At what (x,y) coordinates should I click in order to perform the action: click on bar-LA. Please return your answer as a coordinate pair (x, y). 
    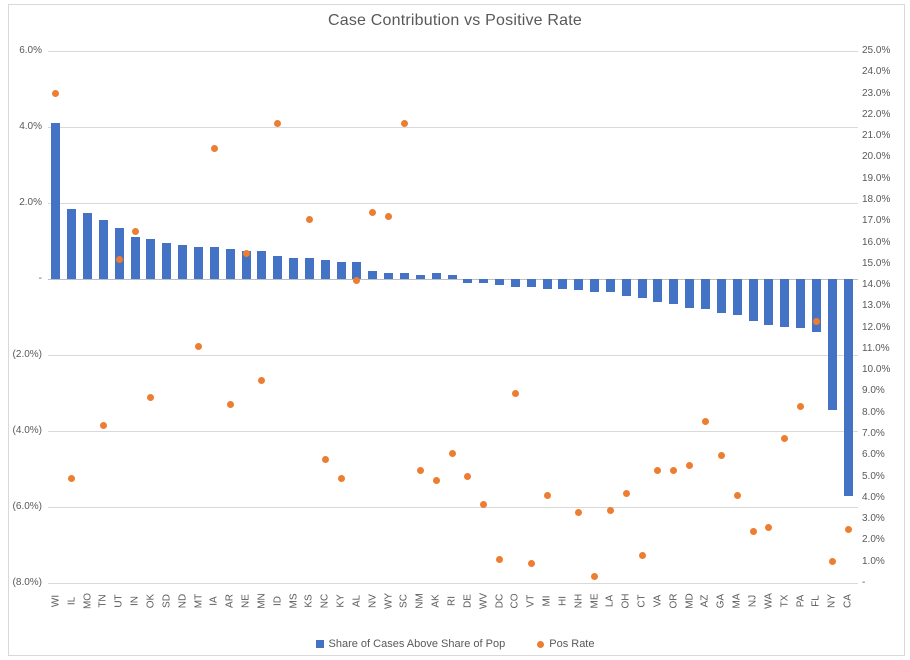
    Looking at the image, I should click on (610, 286).